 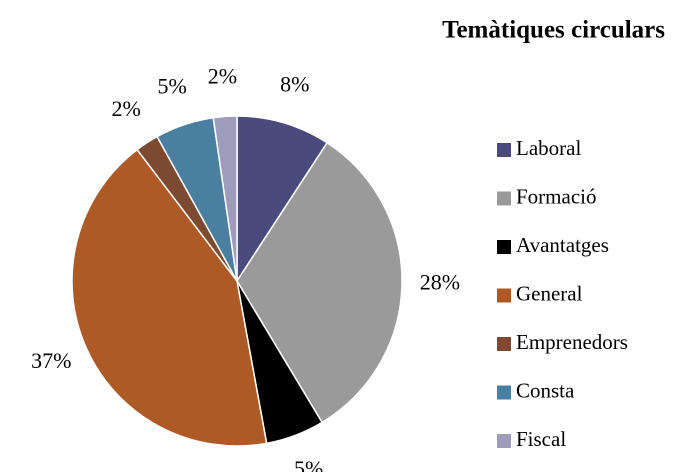 I want to click on legend-label: Emprenedors, so click(x=572, y=342).